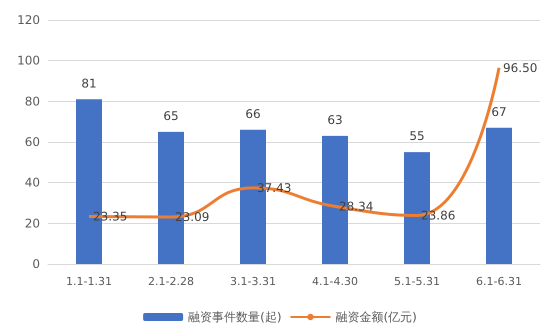 The height and width of the screenshot is (330, 560). Describe the element at coordinates (32, 183) in the screenshot. I see `y-tick-label: 40` at that location.